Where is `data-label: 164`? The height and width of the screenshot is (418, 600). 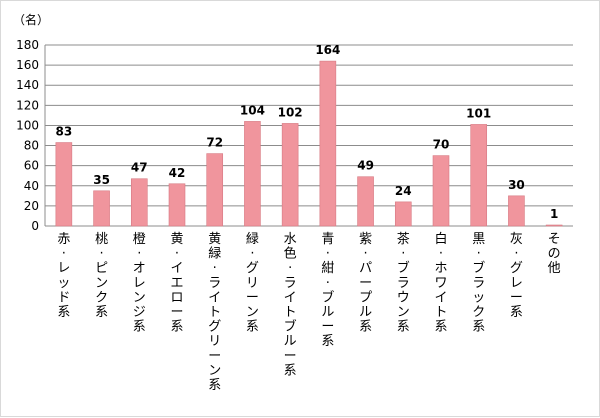 data-label: 164 is located at coordinates (327, 50).